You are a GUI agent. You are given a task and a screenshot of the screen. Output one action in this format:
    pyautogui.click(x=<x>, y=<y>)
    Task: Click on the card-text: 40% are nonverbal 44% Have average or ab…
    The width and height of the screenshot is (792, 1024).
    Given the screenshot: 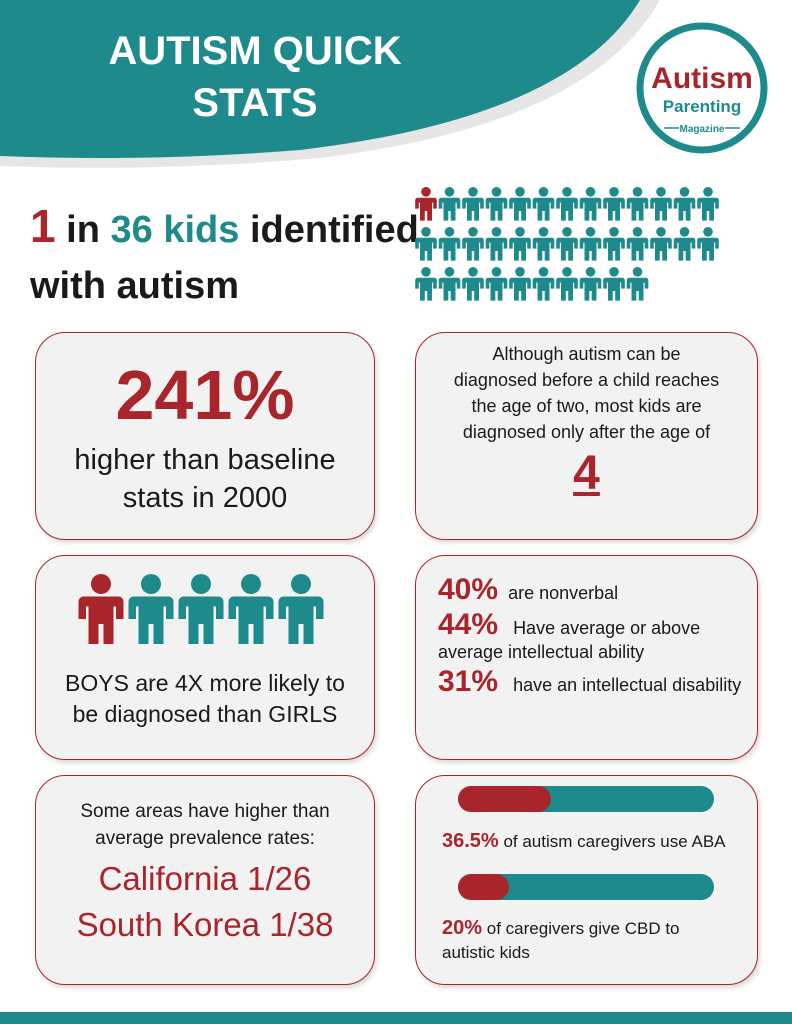 What is the action you would take?
    pyautogui.click(x=586, y=626)
    